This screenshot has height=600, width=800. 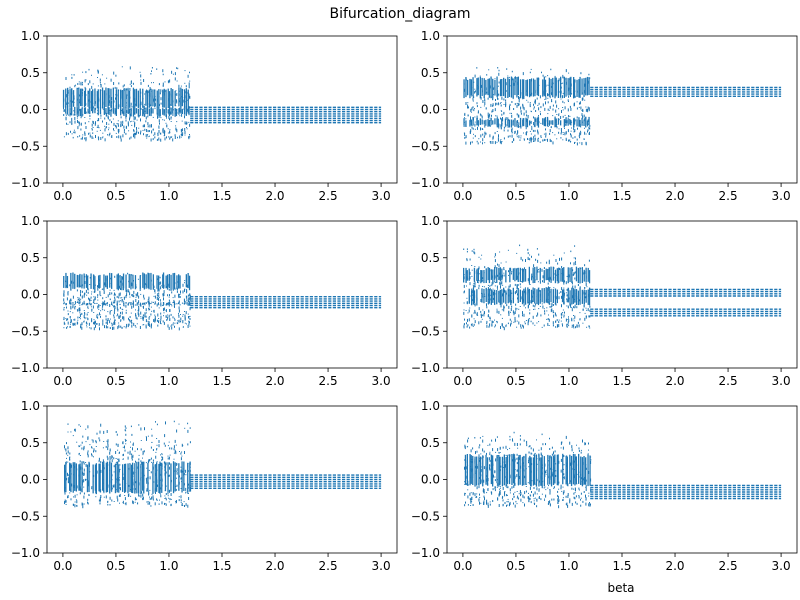 What do you see at coordinates (30, 110) in the screenshot?
I see `y-tick-label: 0.0` at bounding box center [30, 110].